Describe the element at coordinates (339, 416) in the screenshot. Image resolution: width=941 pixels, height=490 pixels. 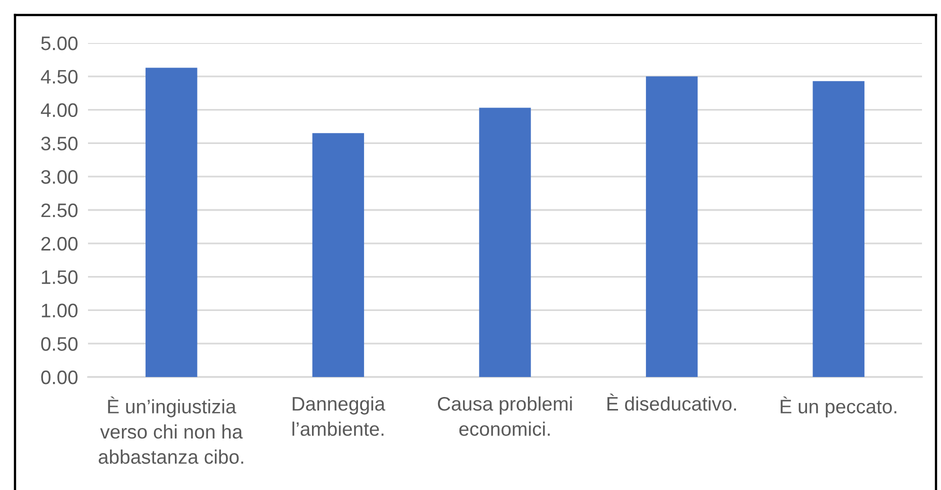
I see `x-tick-label: Danneggia l’ambiente.` at that location.